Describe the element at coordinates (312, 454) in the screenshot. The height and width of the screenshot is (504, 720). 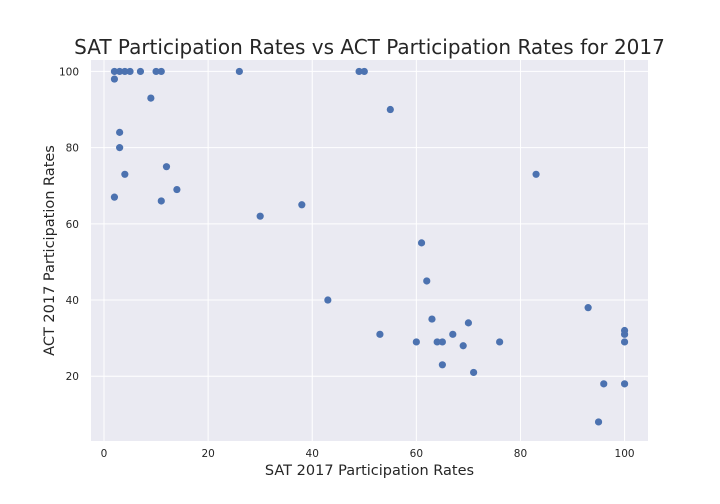
I see `x-tick-label-2: 40` at that location.